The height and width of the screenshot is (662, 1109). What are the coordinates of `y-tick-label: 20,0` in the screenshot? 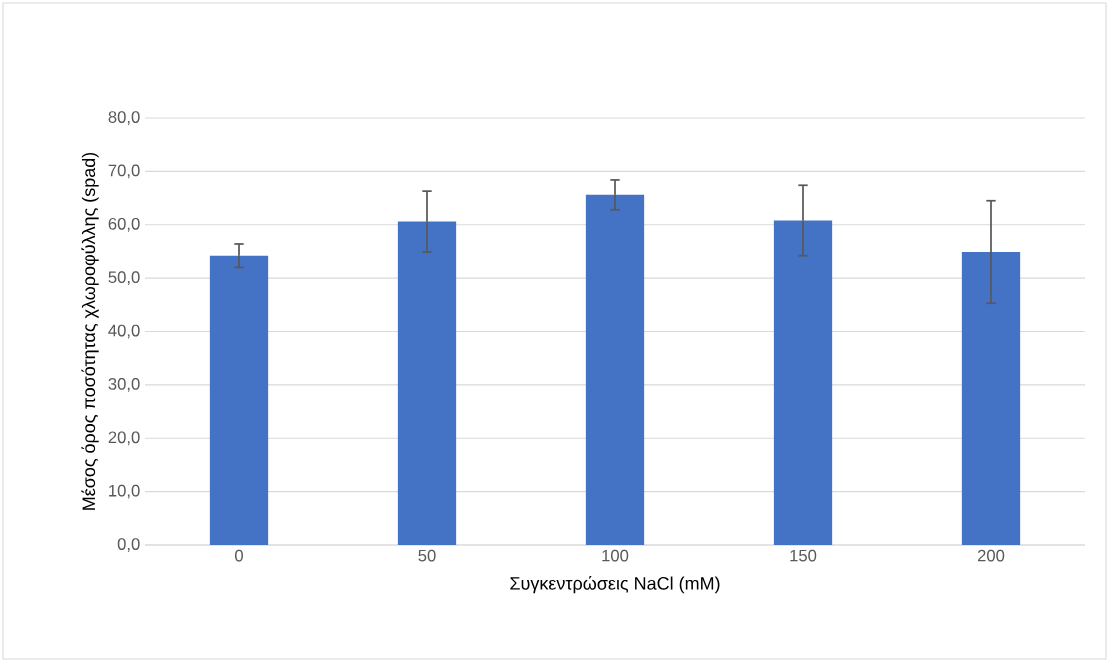 It's located at (124, 438).